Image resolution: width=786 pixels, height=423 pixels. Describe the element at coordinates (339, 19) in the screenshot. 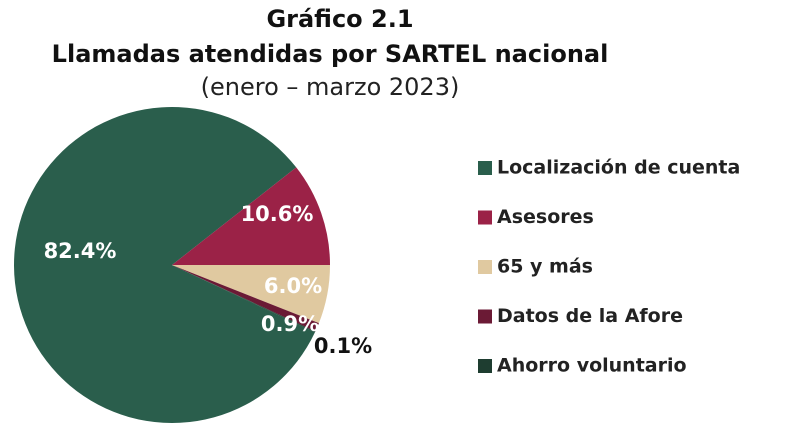

I see `chart-title: Gráfico 2.1` at that location.